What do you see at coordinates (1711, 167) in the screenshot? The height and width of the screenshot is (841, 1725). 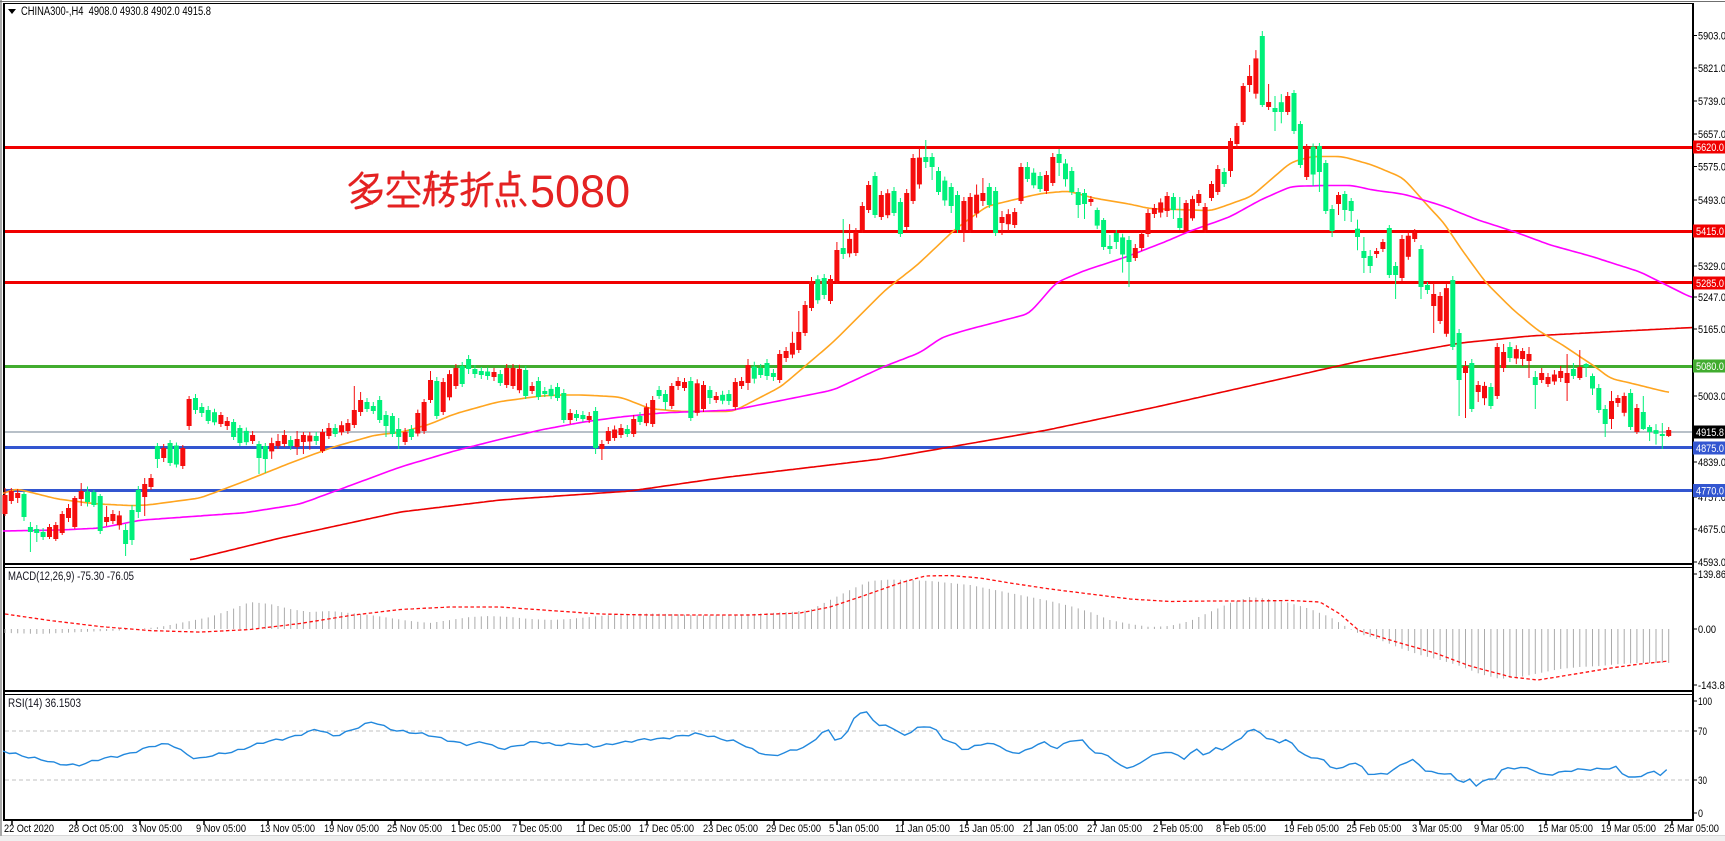 I see `svg-text: 5575.0` at bounding box center [1711, 167].